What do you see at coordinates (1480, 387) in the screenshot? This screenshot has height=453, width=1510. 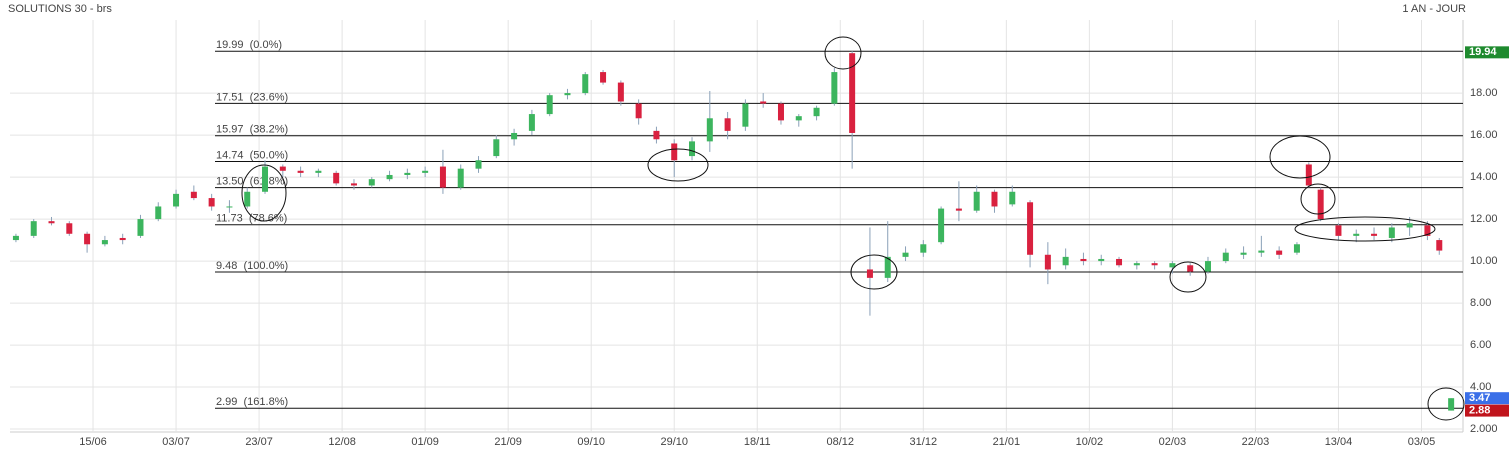 I see `y-tick-label: 4.00` at bounding box center [1480, 387].